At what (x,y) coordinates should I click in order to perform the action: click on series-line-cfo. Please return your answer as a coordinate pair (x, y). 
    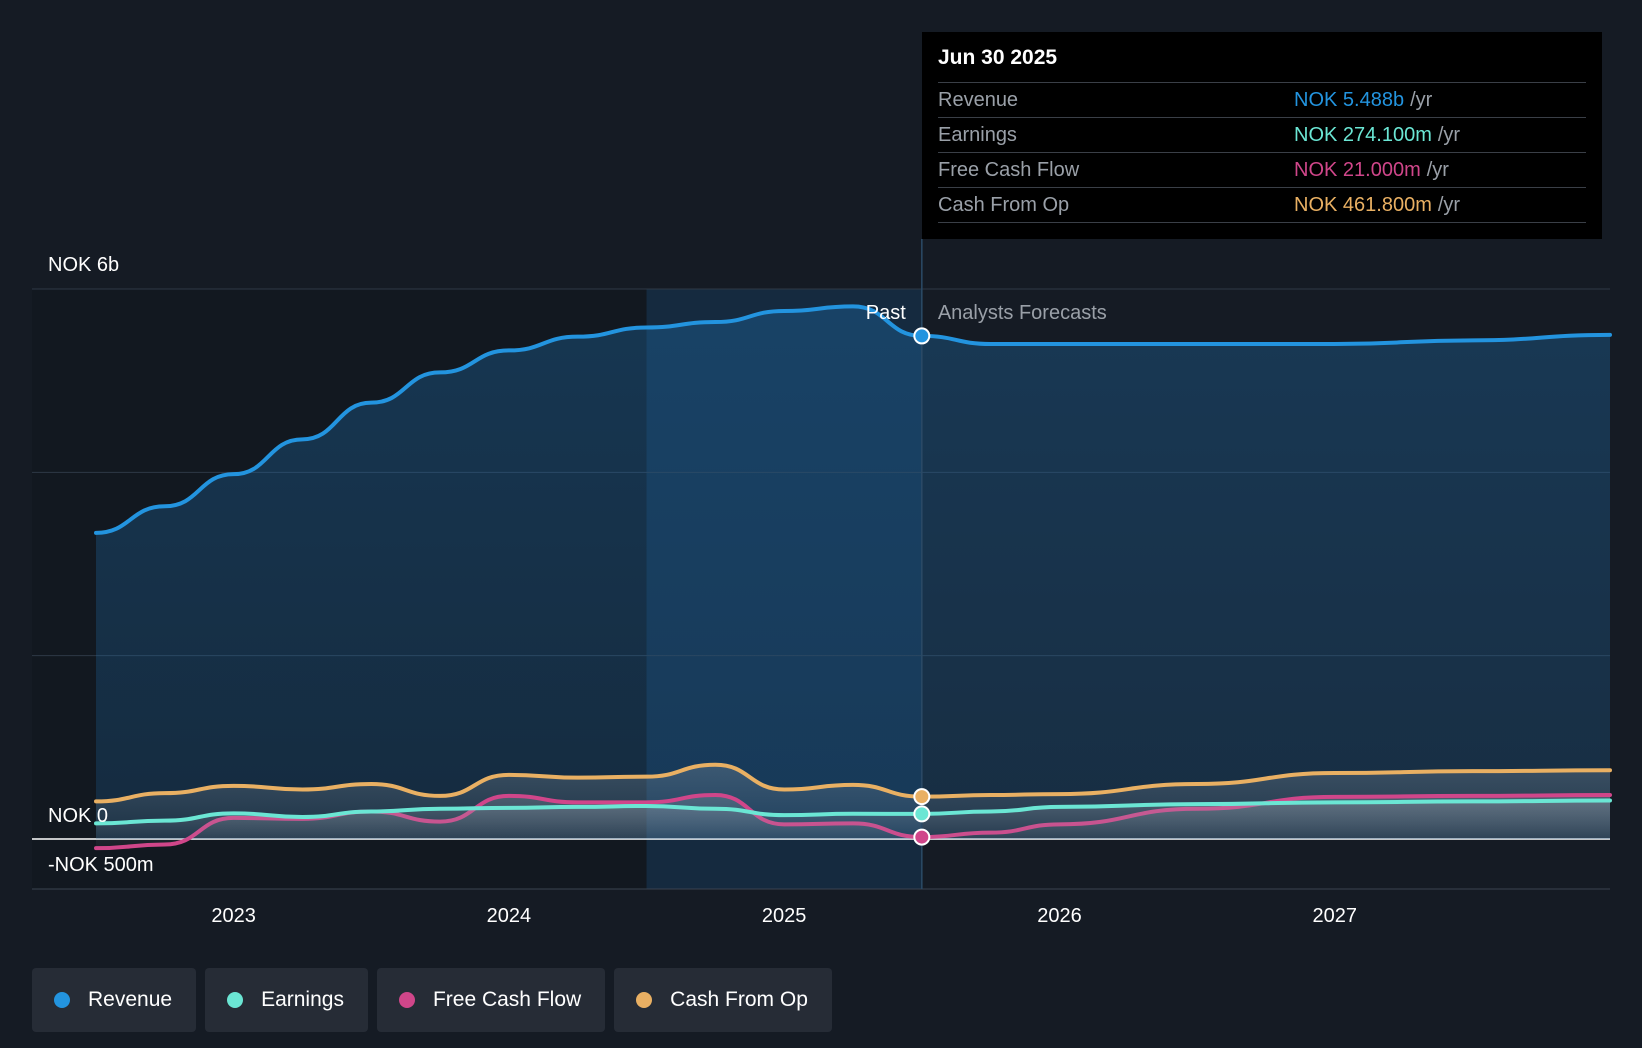
    Looking at the image, I should click on (853, 783).